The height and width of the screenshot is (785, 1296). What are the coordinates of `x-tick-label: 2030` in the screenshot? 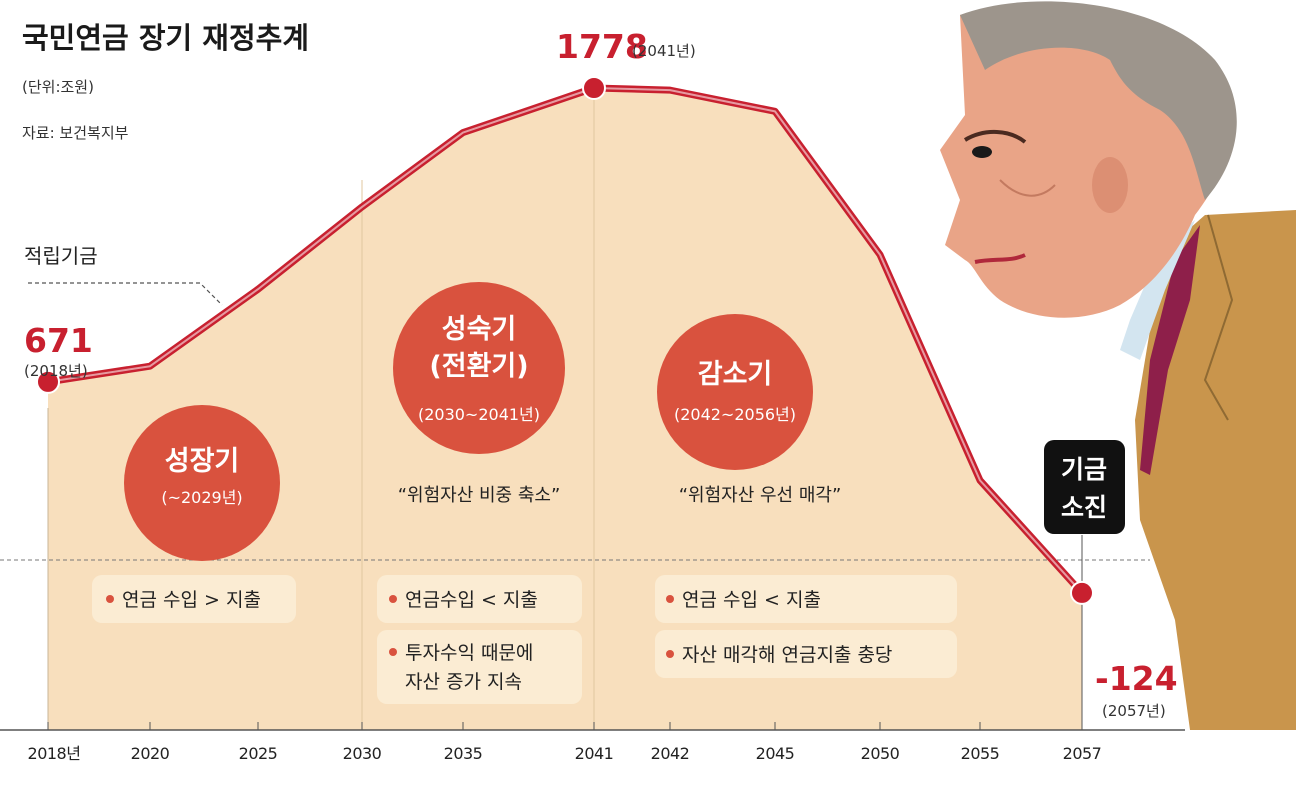 It's located at (362, 753).